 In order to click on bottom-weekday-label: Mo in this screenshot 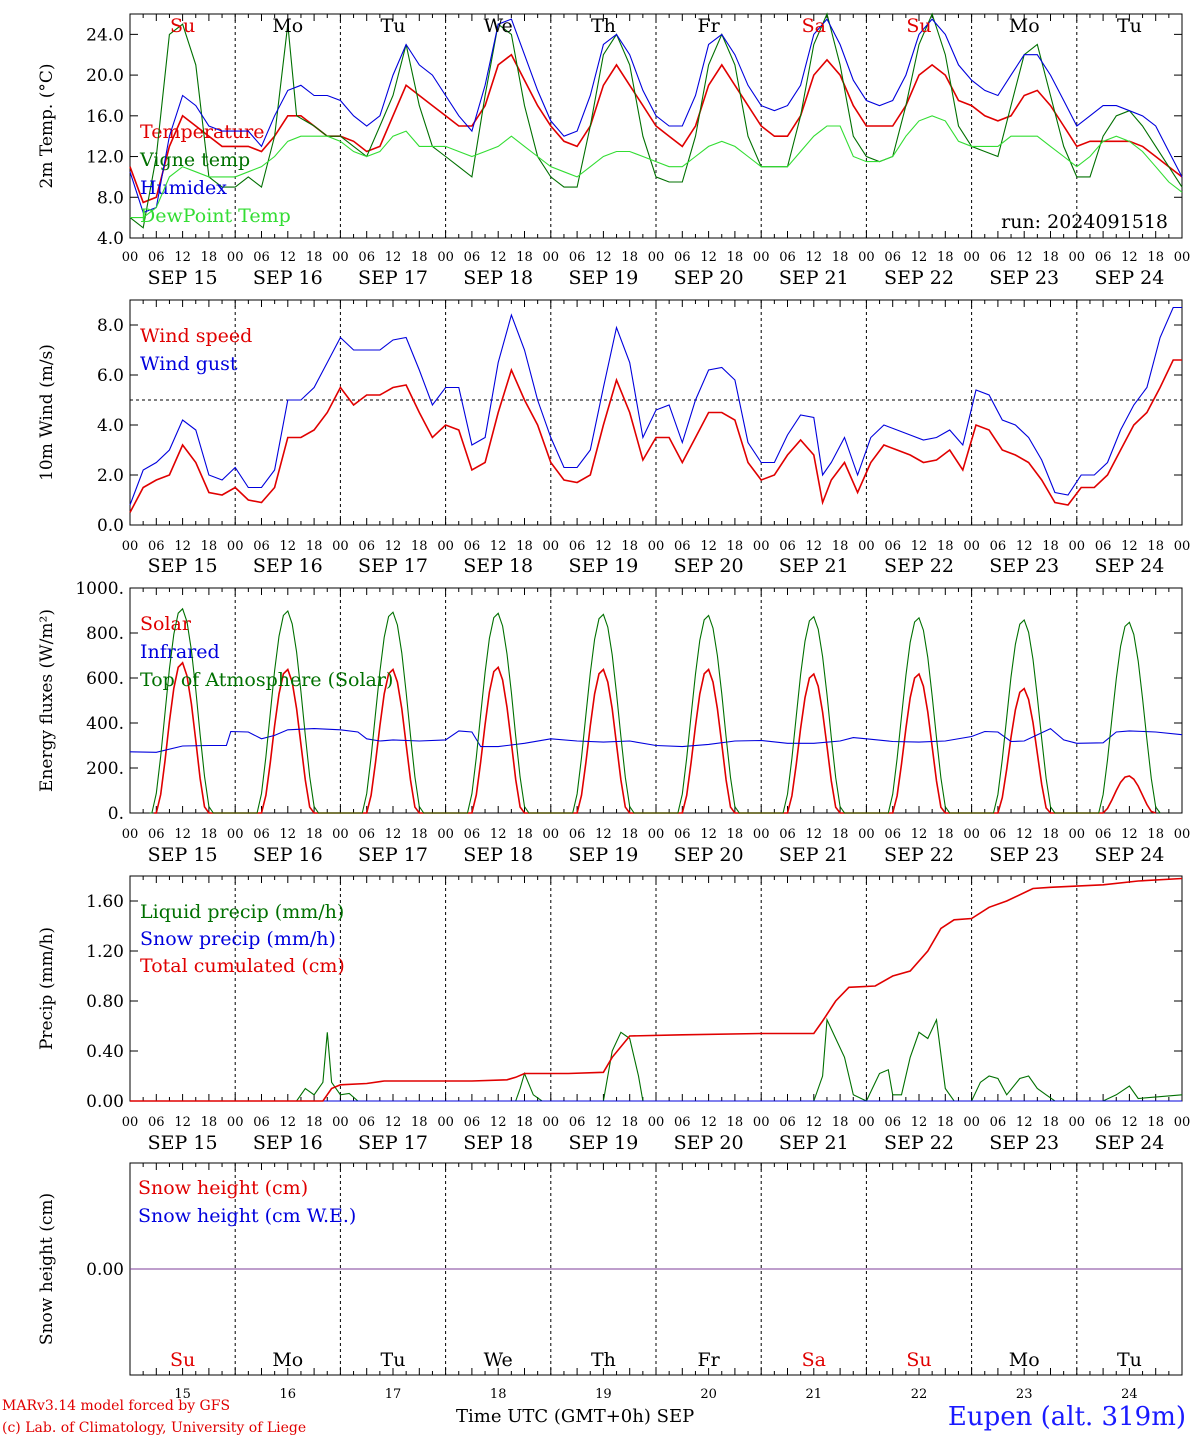, I will do `click(287, 1360)`.